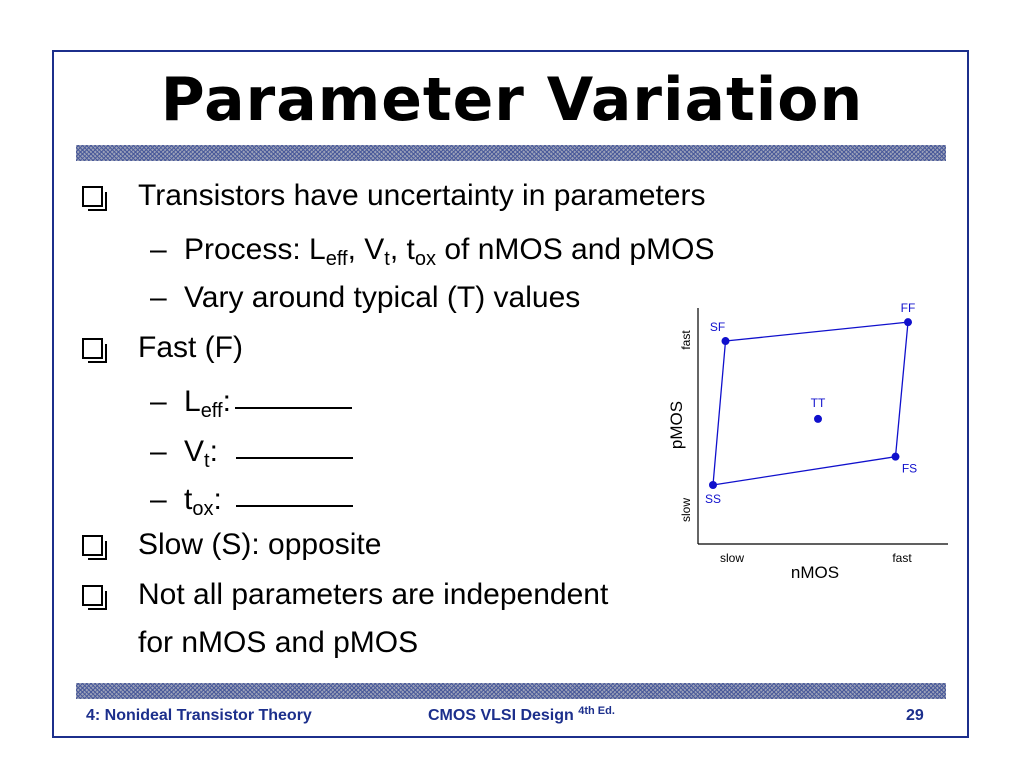  I want to click on x-tick-fast: fast, so click(902, 558).